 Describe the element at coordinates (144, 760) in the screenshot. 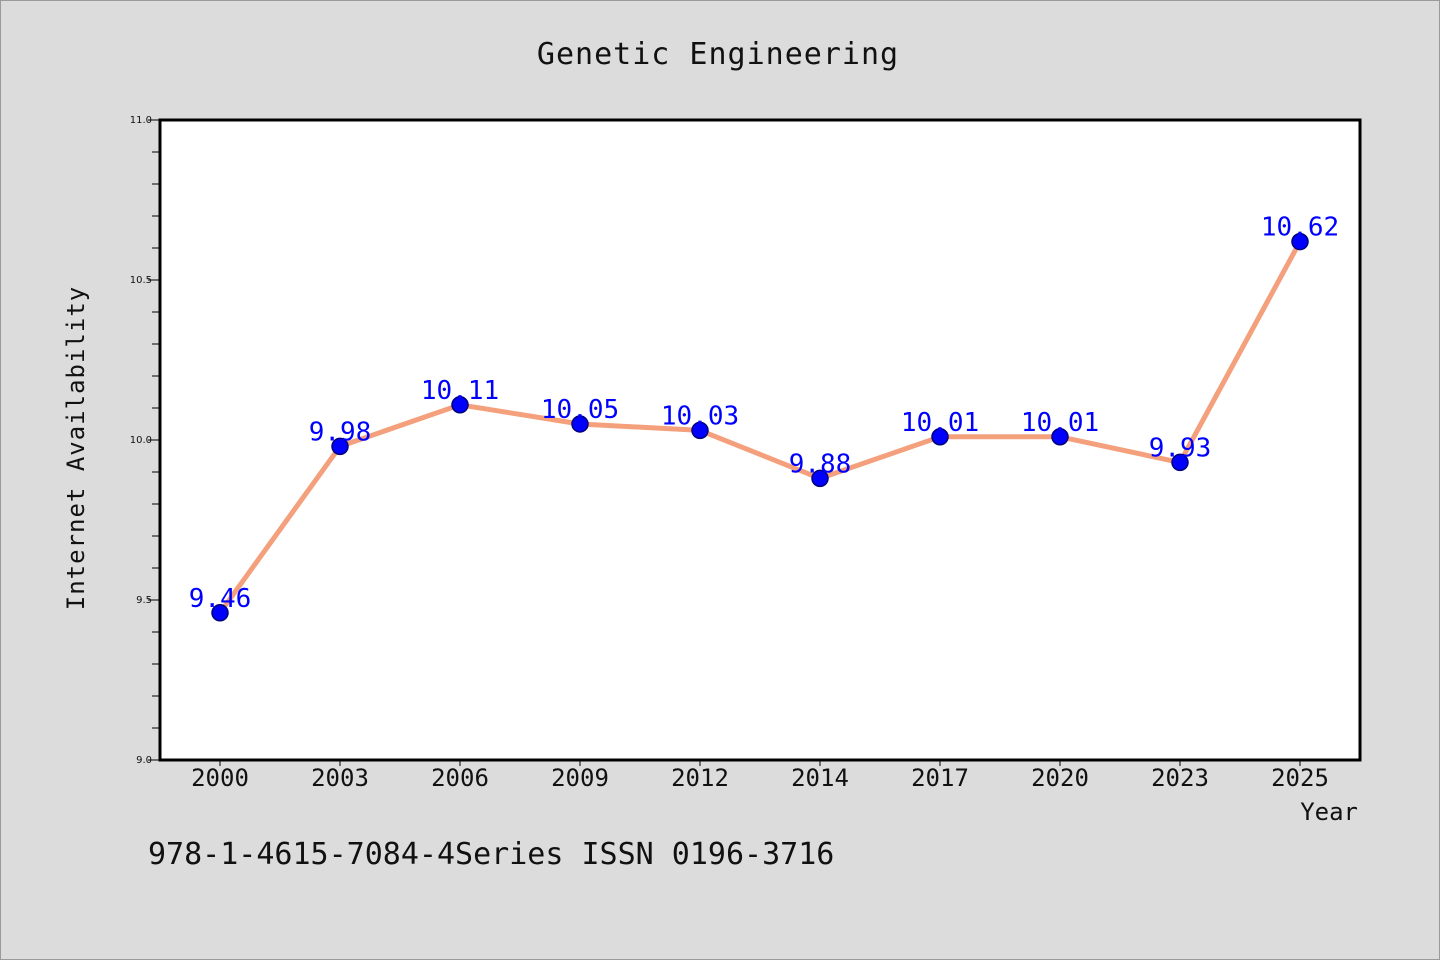

I see `y-tick-label: 9.0` at that location.